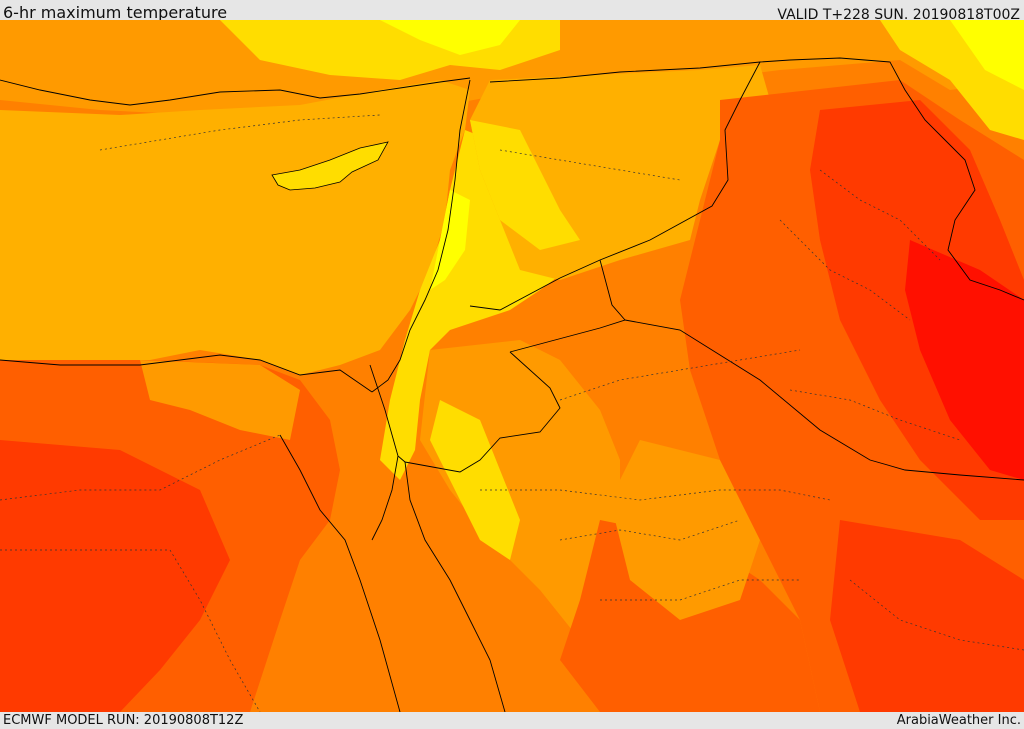 The image size is (1024, 729). What do you see at coordinates (235, 91) in the screenshot?
I see `turkey-coast` at bounding box center [235, 91].